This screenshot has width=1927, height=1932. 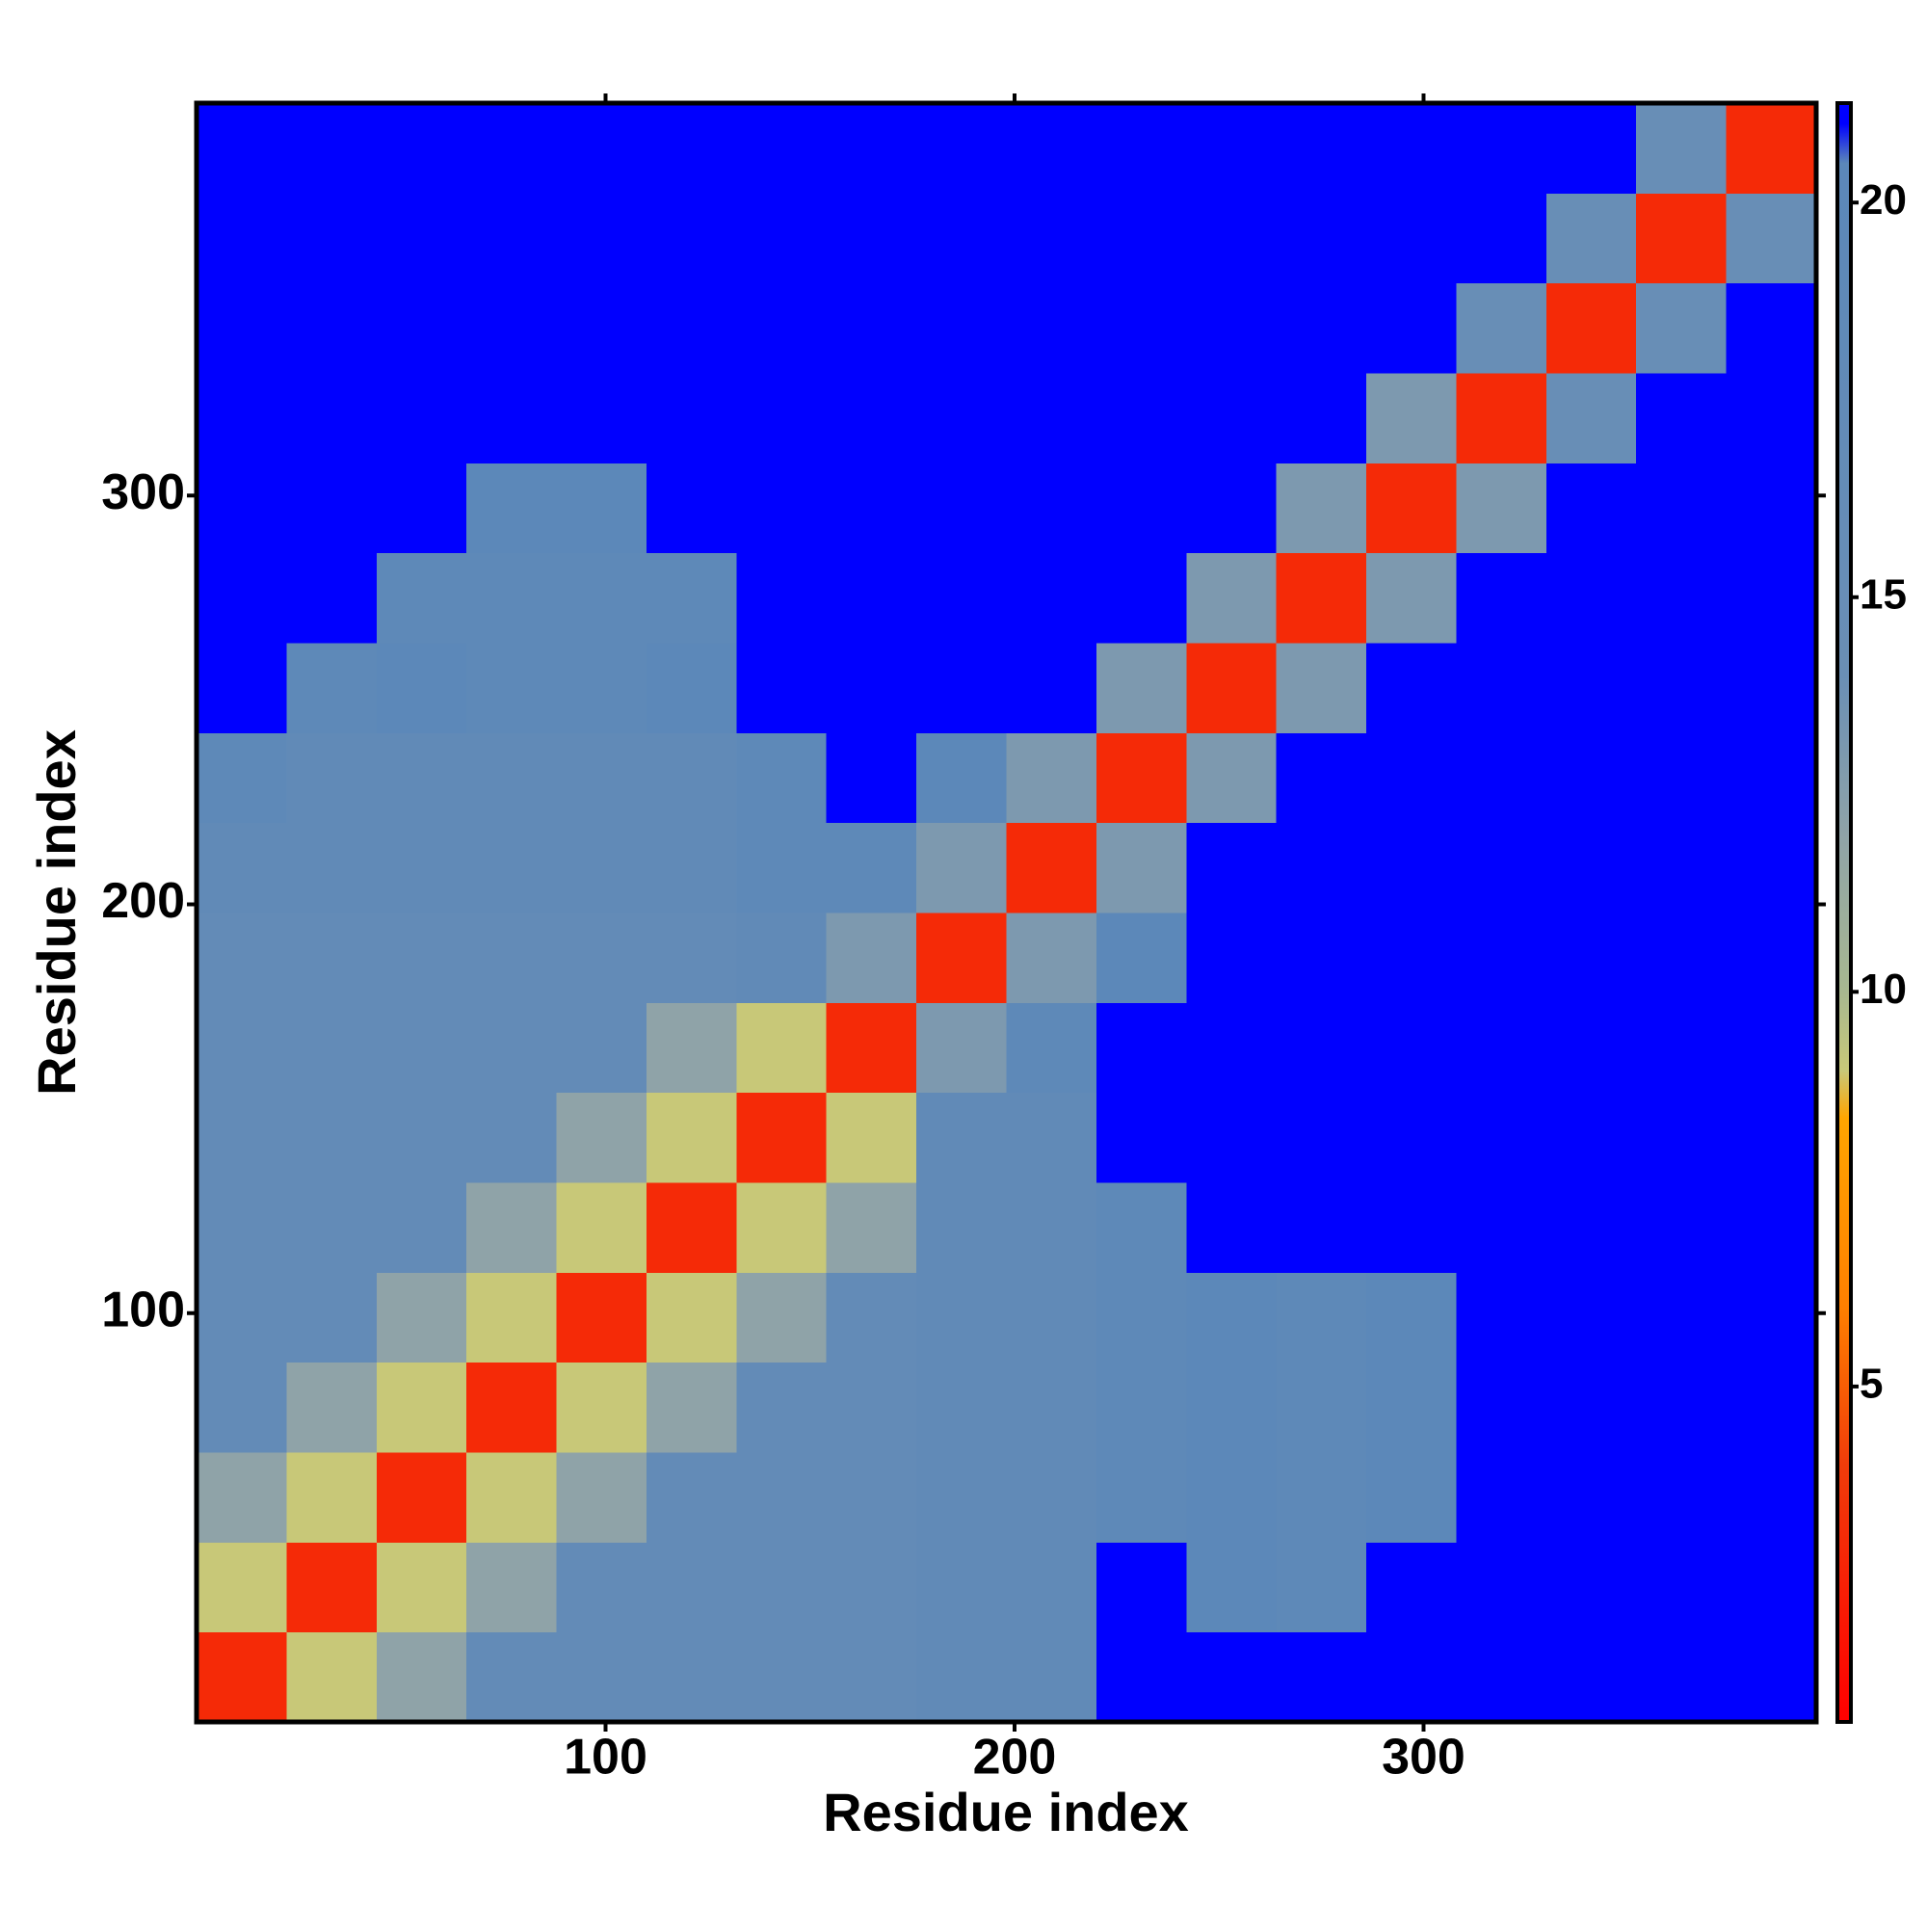 What do you see at coordinates (1883, 989) in the screenshot?
I see `colorbar-tick-label: 10` at bounding box center [1883, 989].